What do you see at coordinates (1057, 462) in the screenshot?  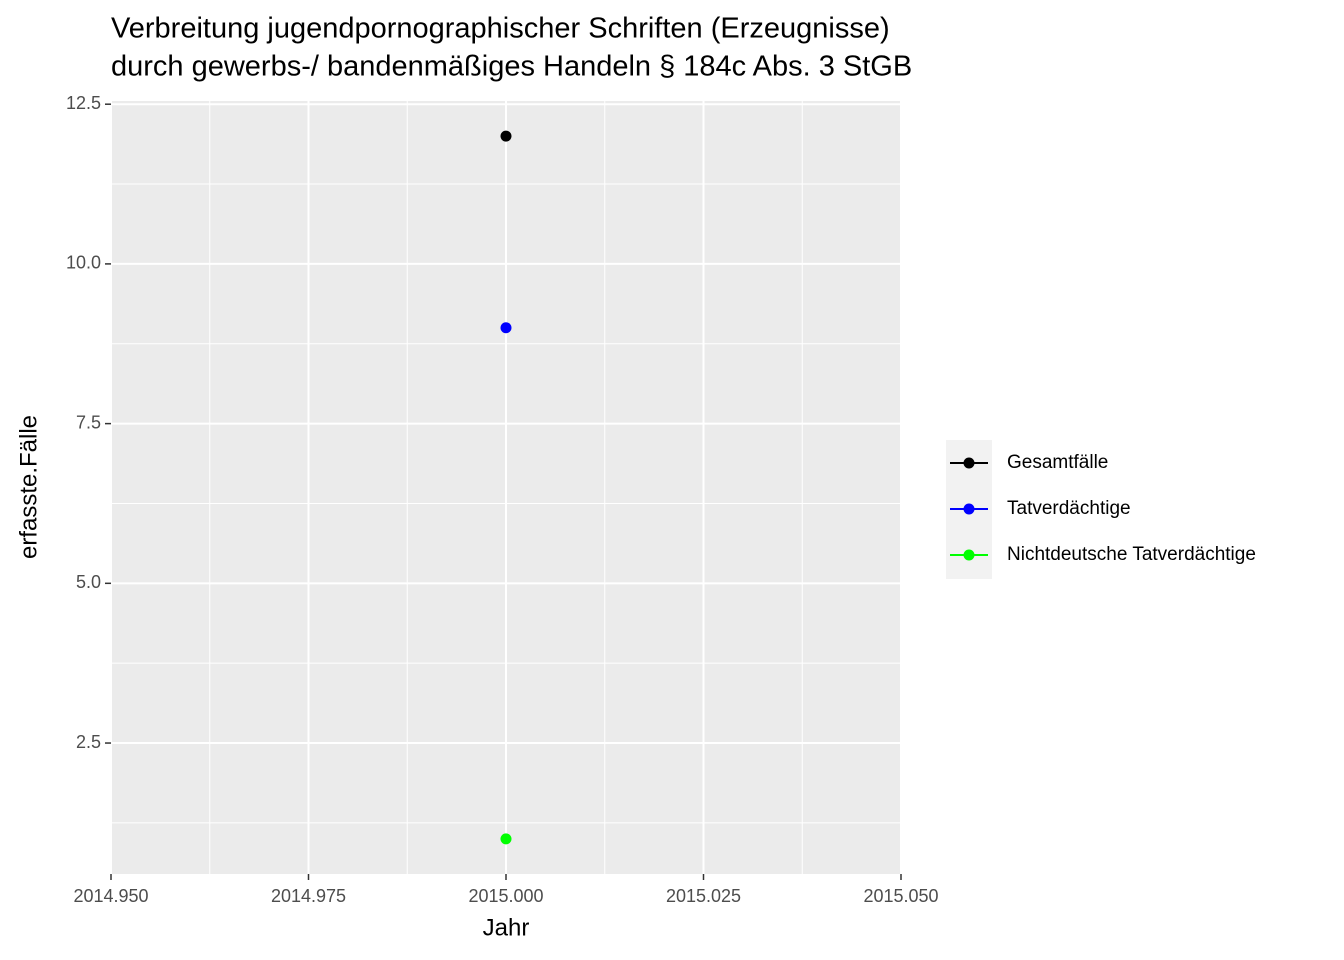 I see `legend-label: Gesamtfälle` at bounding box center [1057, 462].